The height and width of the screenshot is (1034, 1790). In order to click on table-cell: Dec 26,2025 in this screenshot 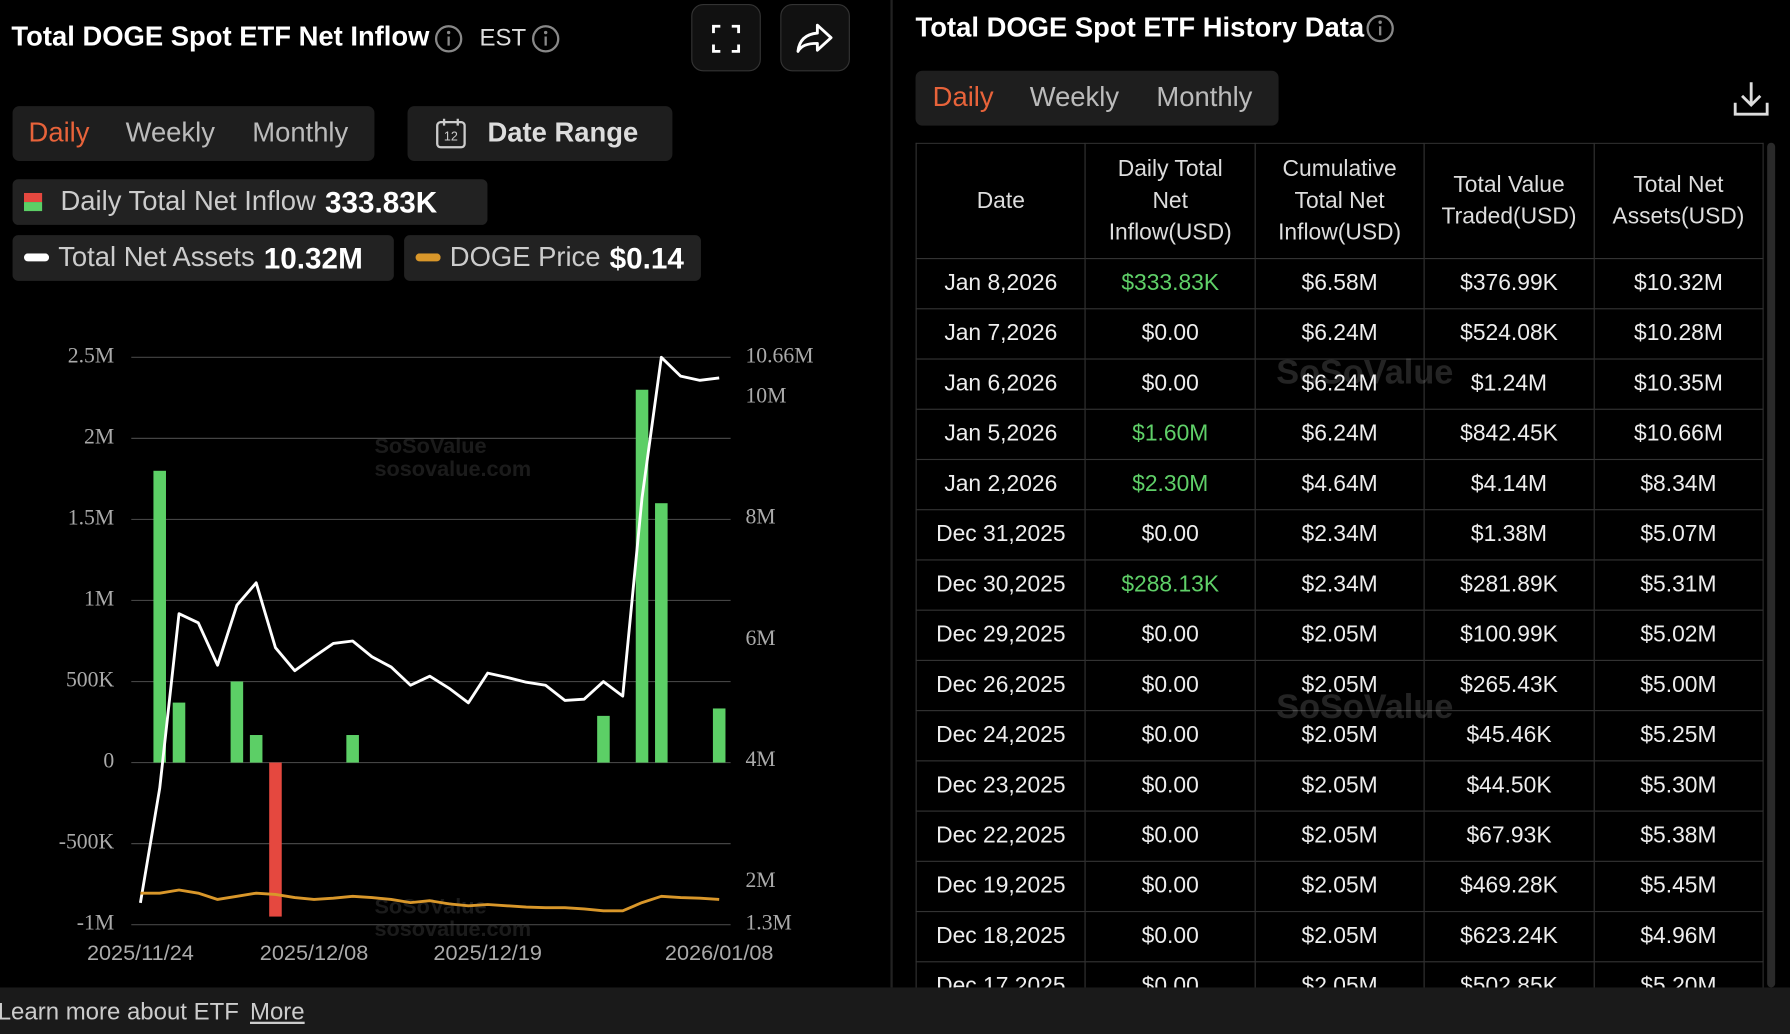, I will do `click(1001, 685)`.